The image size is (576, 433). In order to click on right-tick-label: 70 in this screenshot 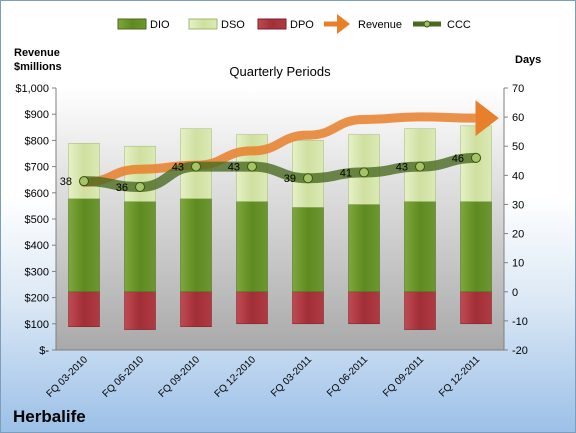, I will do `click(518, 89)`.